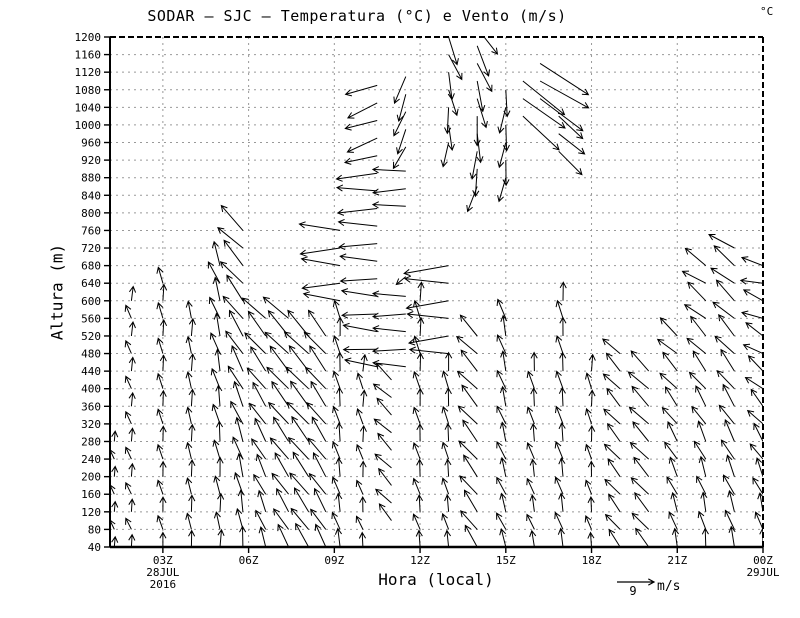  What do you see at coordinates (91, 160) in the screenshot?
I see `y-tick-label: 920` at bounding box center [91, 160].